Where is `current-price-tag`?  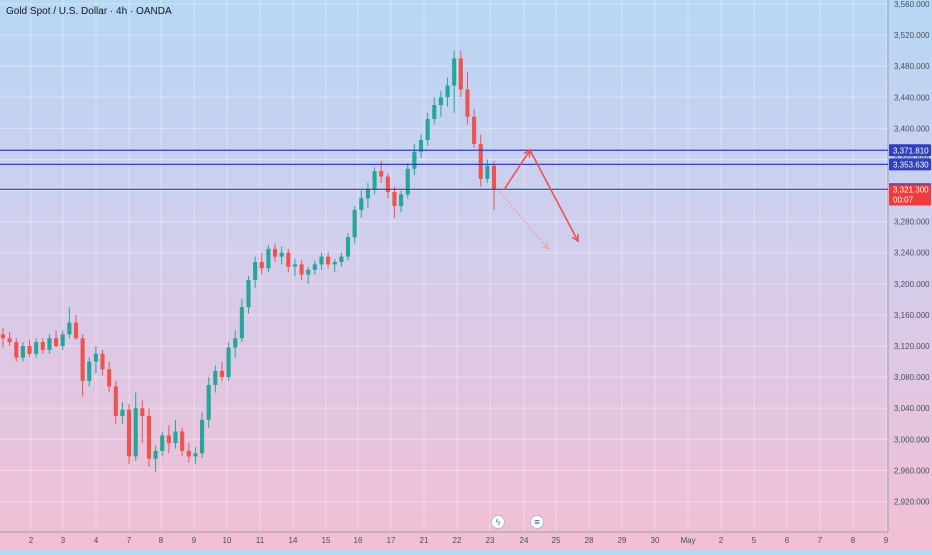
current-price-tag is located at coordinates (910, 195).